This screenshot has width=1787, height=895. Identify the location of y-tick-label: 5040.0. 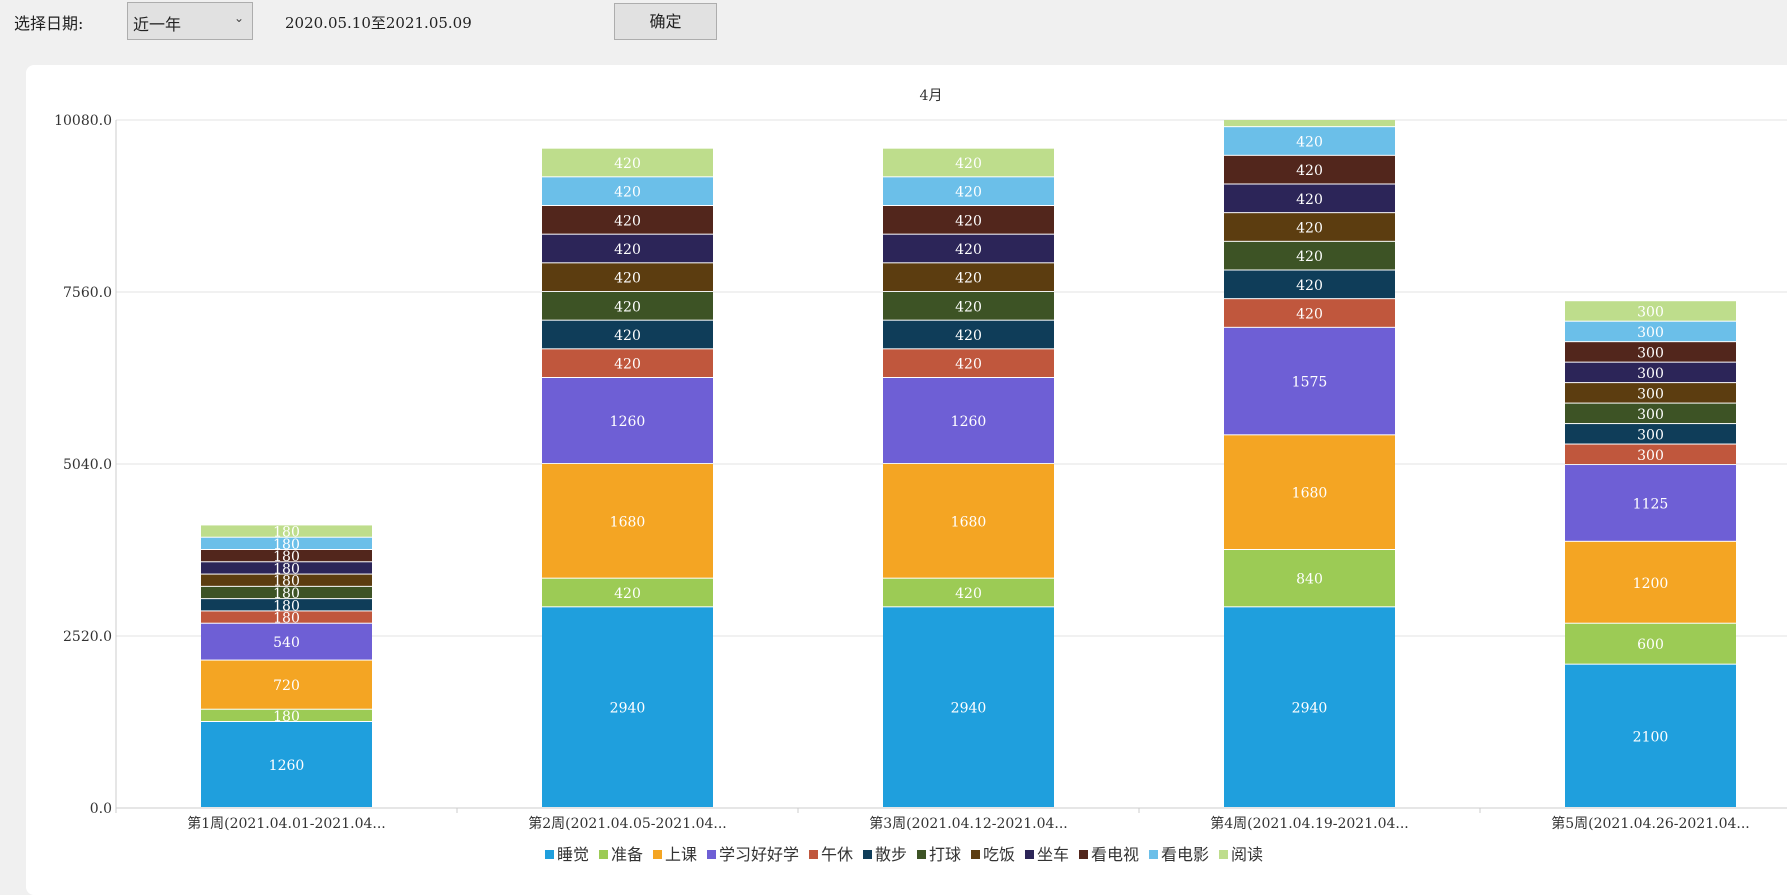
(87, 465).